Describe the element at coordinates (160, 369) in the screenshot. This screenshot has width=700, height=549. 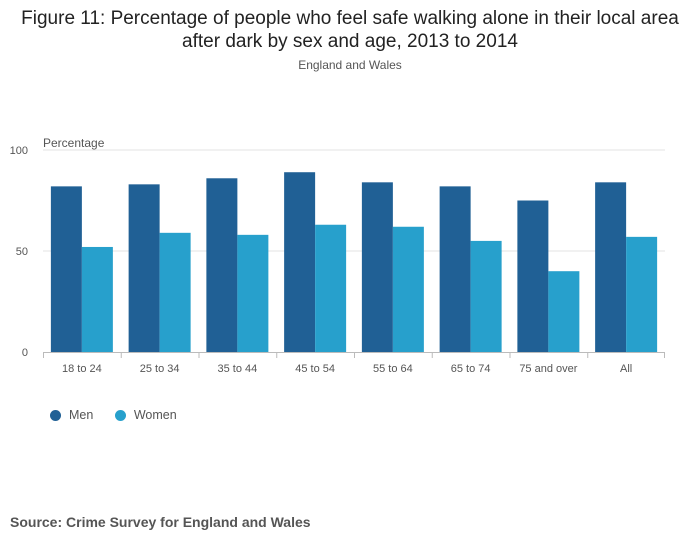
I see `x-tick-label-25-to-34: 25 to 34` at that location.